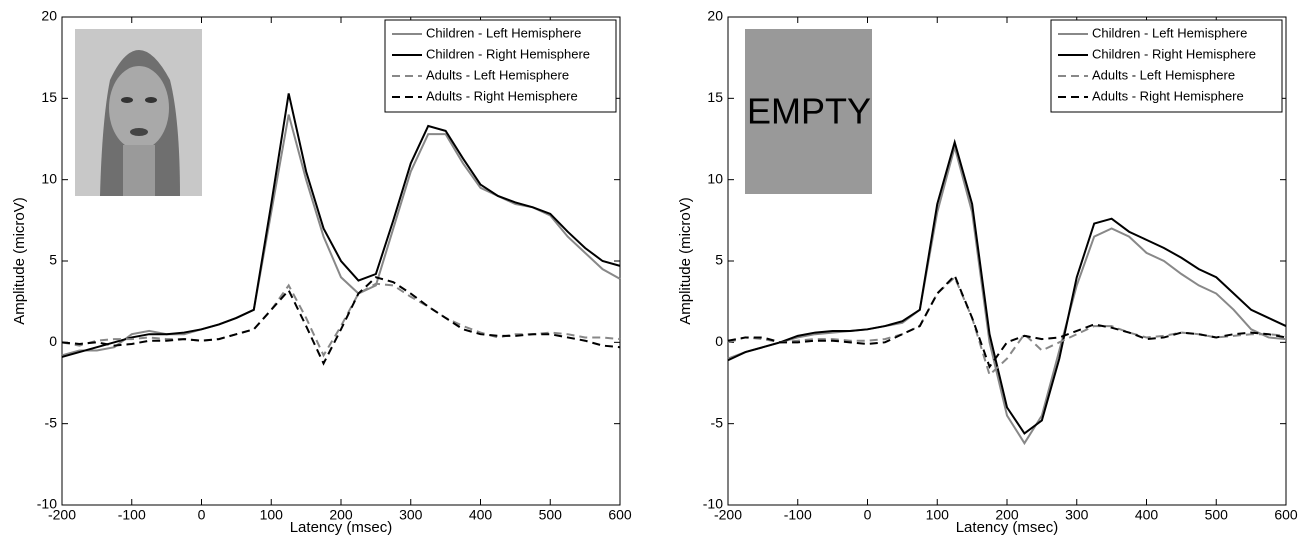  What do you see at coordinates (138, 112) in the screenshot?
I see `face-photo` at bounding box center [138, 112].